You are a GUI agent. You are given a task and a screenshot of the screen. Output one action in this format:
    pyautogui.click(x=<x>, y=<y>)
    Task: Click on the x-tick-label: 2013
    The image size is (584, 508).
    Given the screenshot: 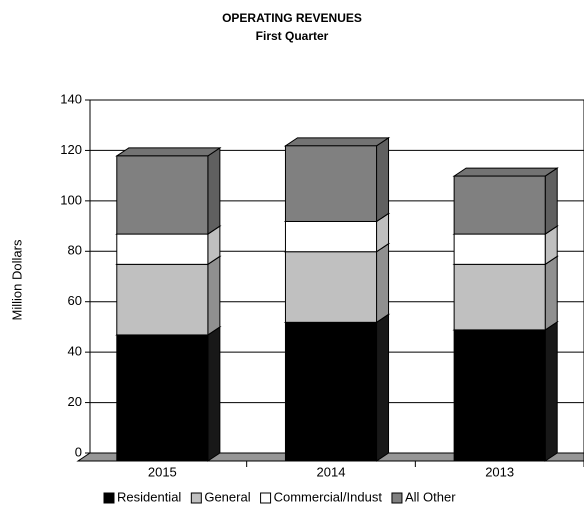 What is the action you would take?
    pyautogui.click(x=499, y=471)
    